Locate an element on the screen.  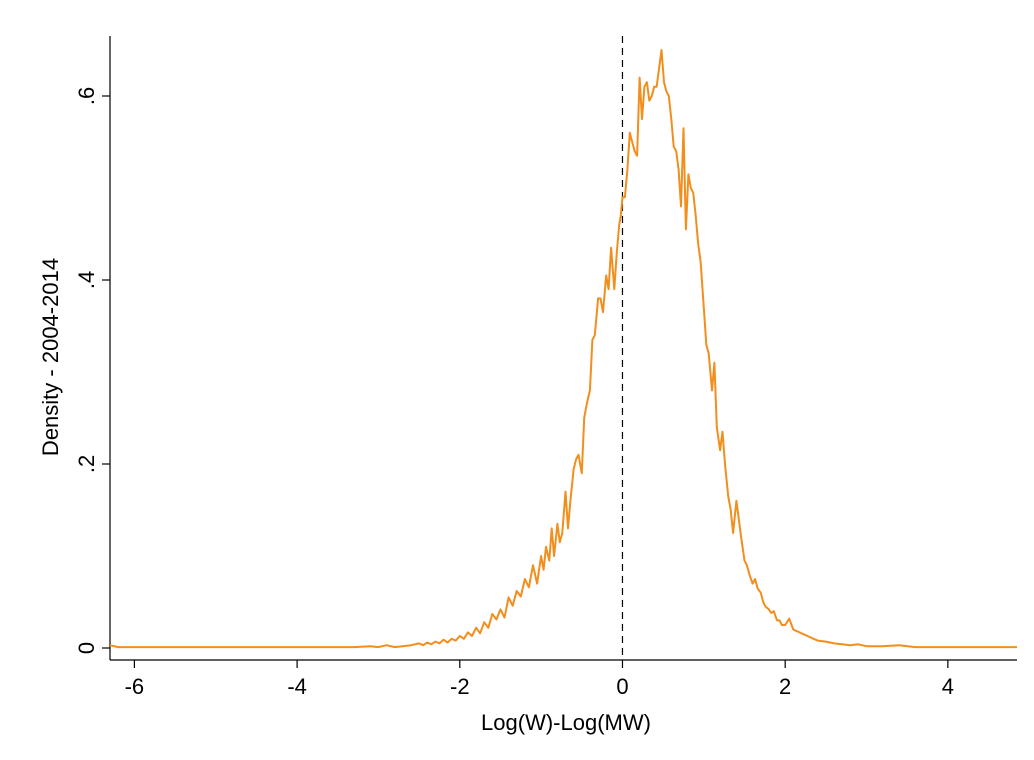
y-tick-label: .2 is located at coordinates (86, 464).